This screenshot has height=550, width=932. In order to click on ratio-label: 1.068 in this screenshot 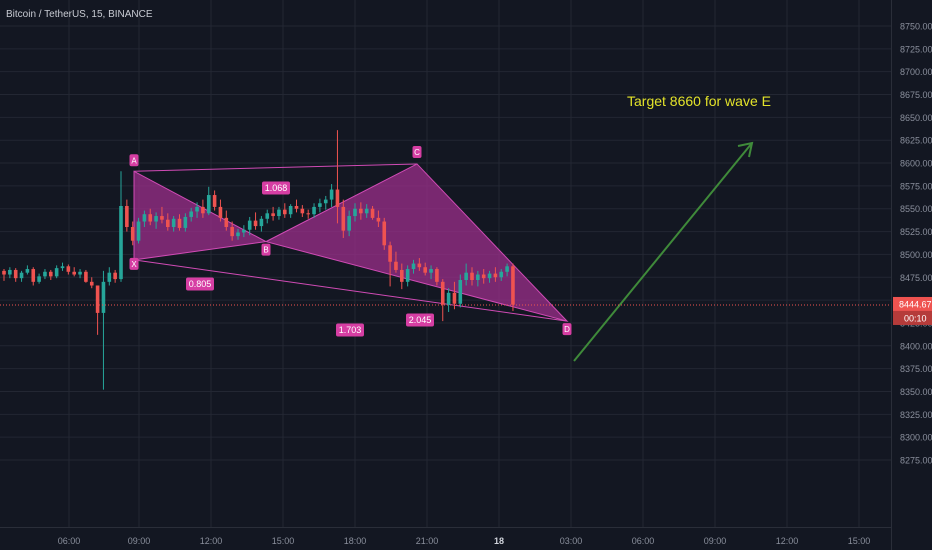, I will do `click(276, 188)`.